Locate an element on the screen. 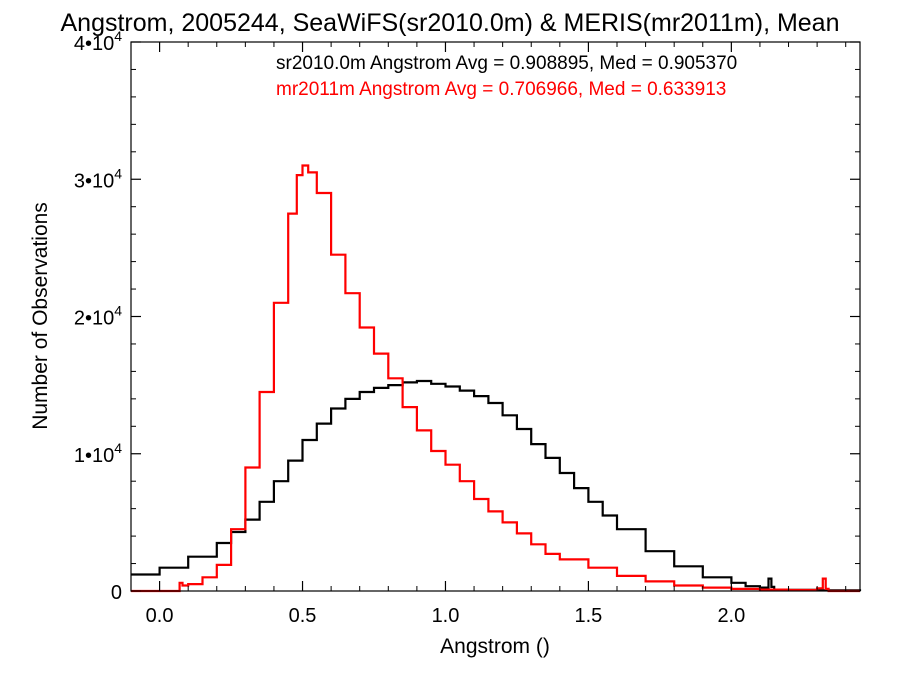  x-axis-label: Angstrom () is located at coordinates (495, 646).